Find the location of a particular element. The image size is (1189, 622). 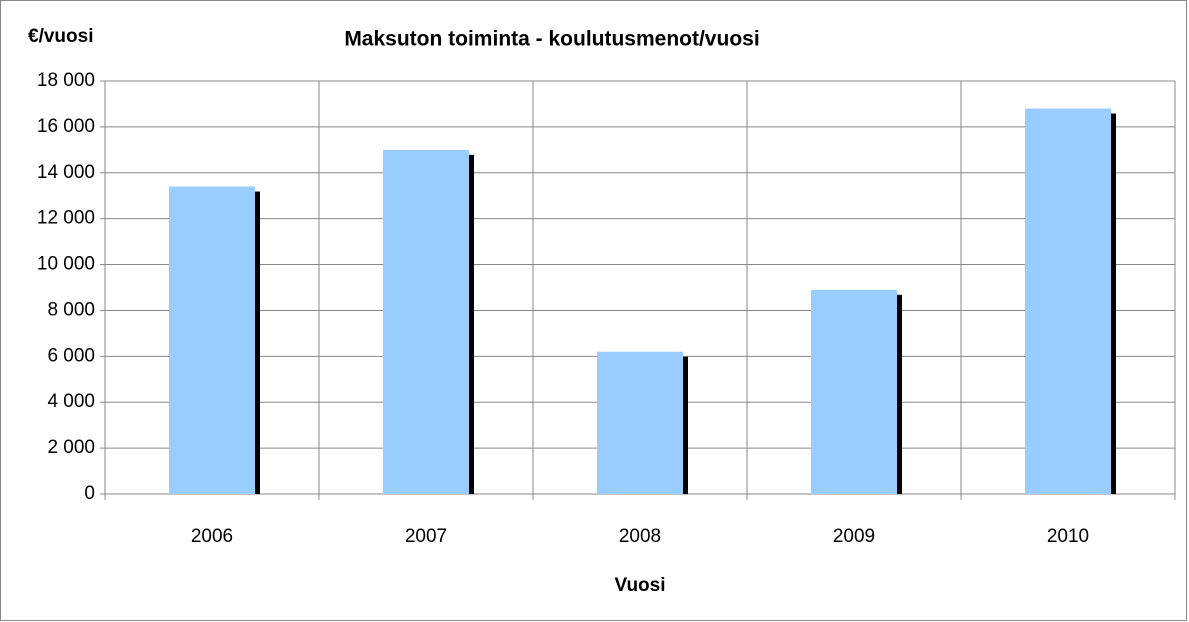

chart-title: Maksuton toiminta - koulutusmenot/vuosi is located at coordinates (551, 39).